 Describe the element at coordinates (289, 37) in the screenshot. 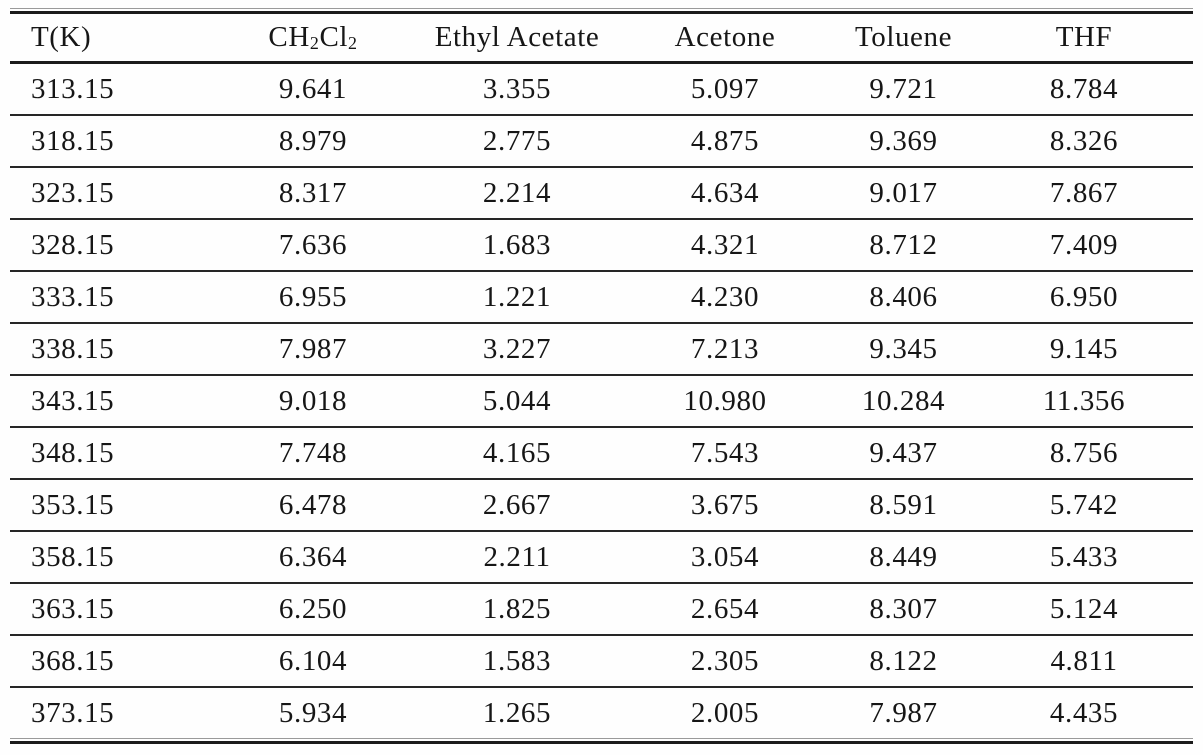

I see `formula-part: CH` at that location.